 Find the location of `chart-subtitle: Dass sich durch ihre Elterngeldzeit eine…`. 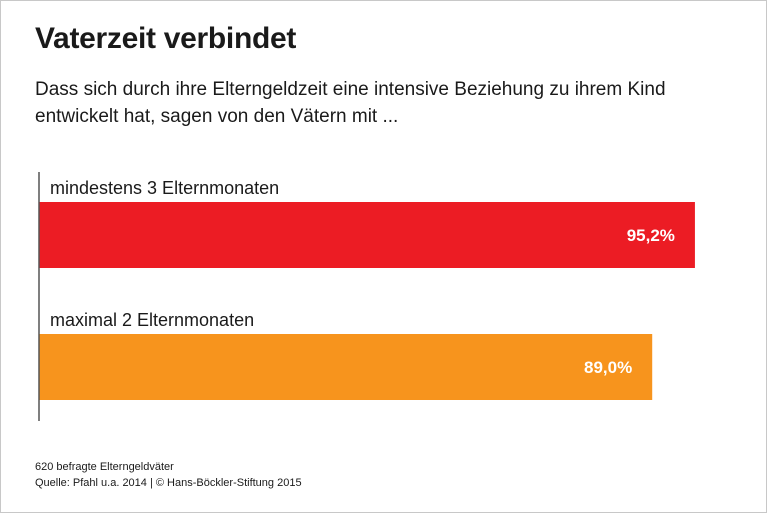

chart-subtitle: Dass sich durch ihre Elterngeldzeit eine… is located at coordinates (350, 103).